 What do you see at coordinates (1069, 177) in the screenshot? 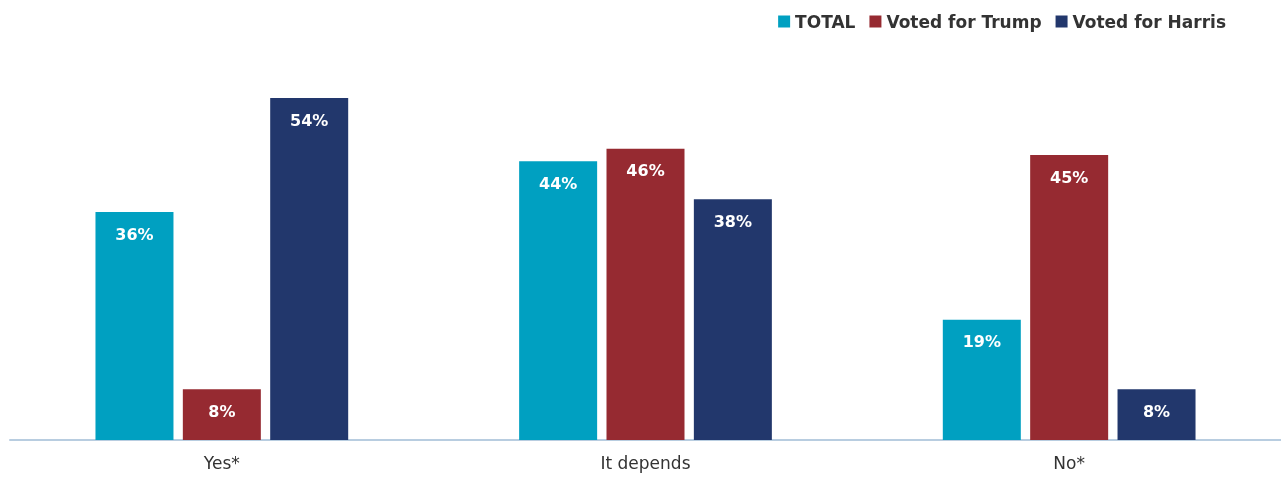
I see `data-label: 45%` at bounding box center [1069, 177].